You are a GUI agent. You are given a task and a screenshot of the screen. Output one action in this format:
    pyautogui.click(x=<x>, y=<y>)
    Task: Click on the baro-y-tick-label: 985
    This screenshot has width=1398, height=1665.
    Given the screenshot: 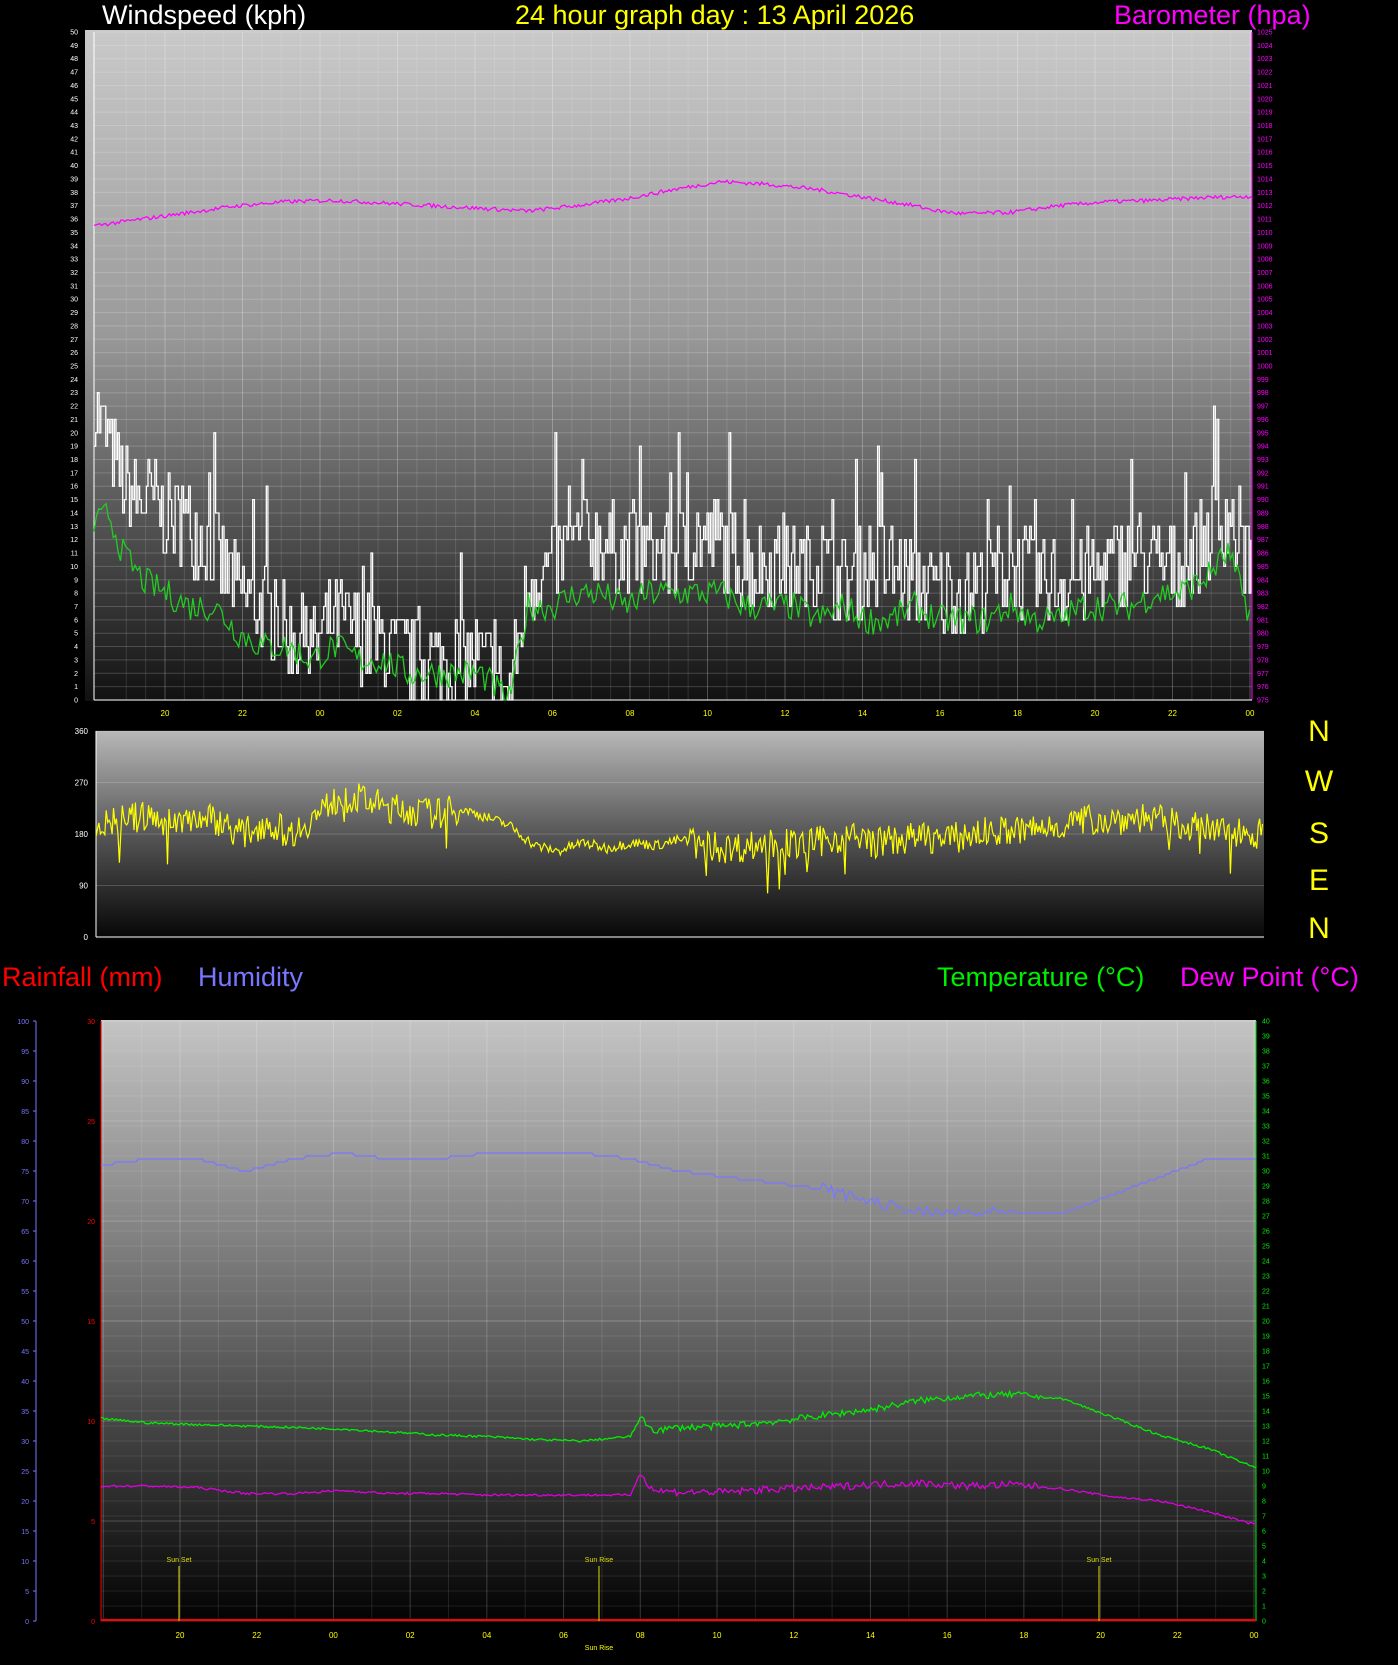 What is the action you would take?
    pyautogui.click(x=1263, y=567)
    